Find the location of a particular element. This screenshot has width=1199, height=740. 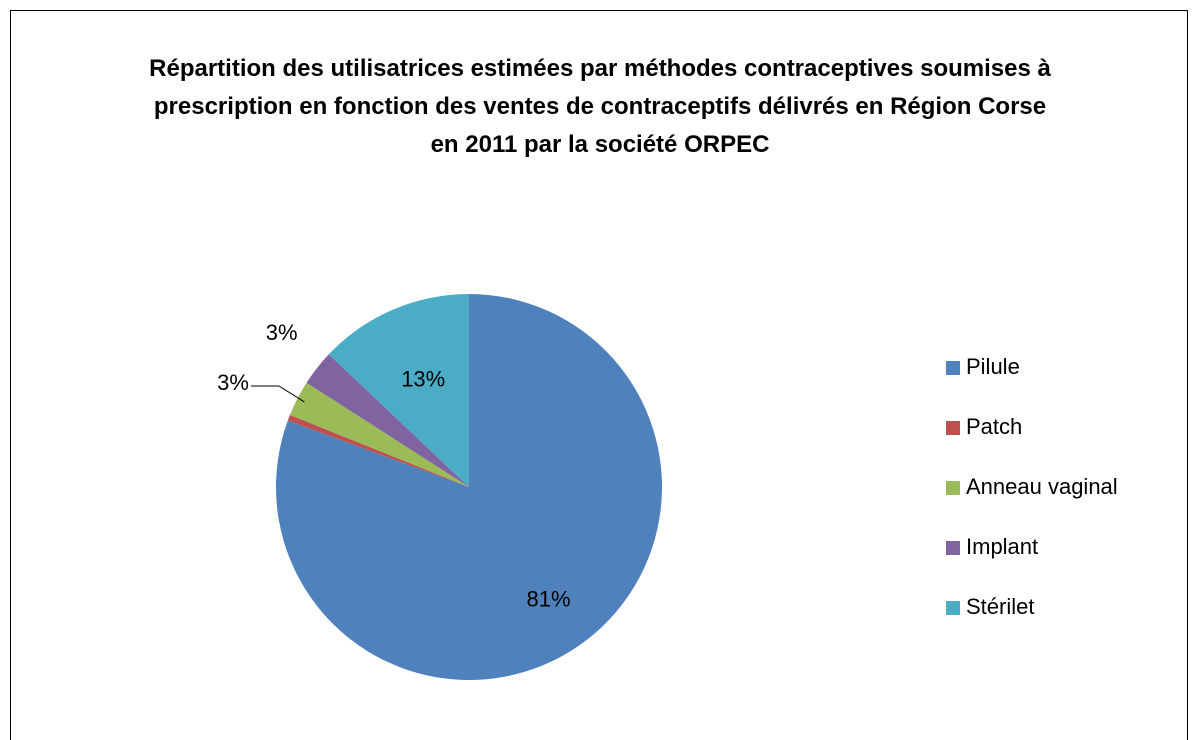

legend-label: Patch is located at coordinates (994, 426).